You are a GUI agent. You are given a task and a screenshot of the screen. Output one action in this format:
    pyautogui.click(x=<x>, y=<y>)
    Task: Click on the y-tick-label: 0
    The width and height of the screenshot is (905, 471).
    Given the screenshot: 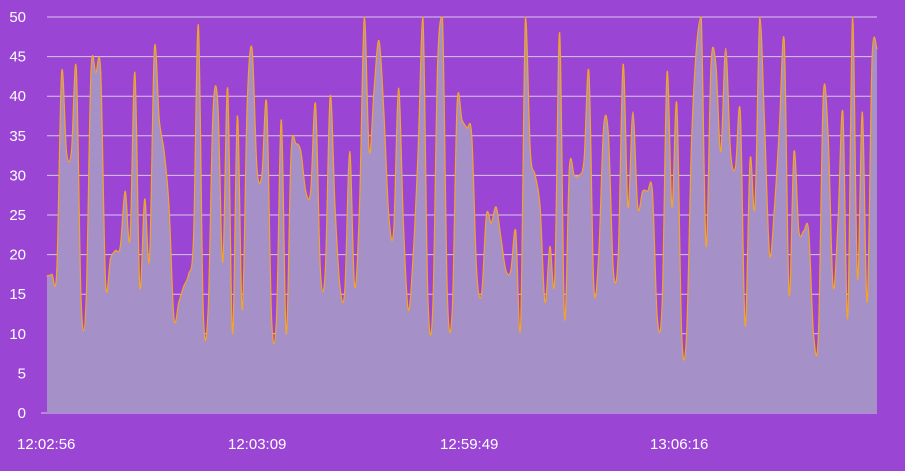 What is the action you would take?
    pyautogui.click(x=22, y=413)
    